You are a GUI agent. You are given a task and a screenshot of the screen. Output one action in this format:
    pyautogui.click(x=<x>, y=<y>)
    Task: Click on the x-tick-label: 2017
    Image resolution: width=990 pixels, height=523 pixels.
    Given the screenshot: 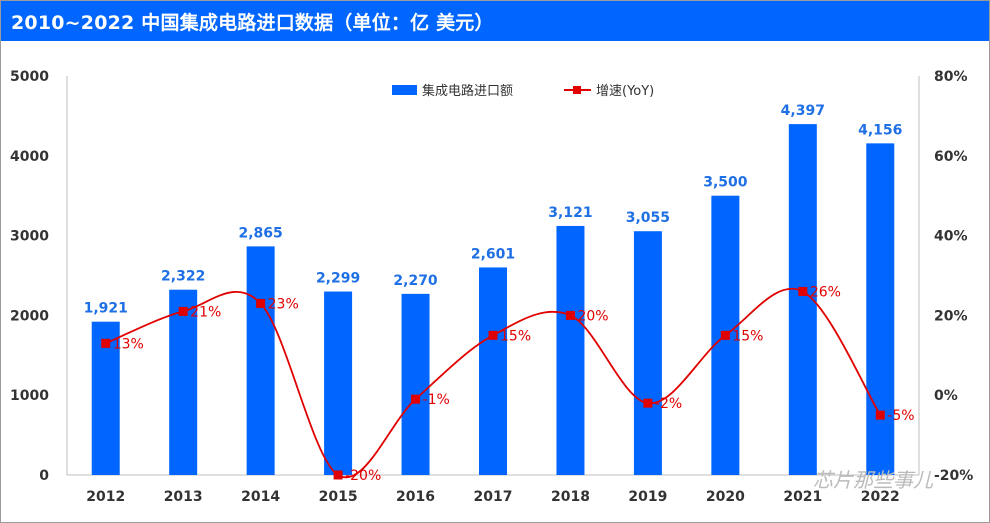 What is the action you would take?
    pyautogui.click(x=493, y=497)
    